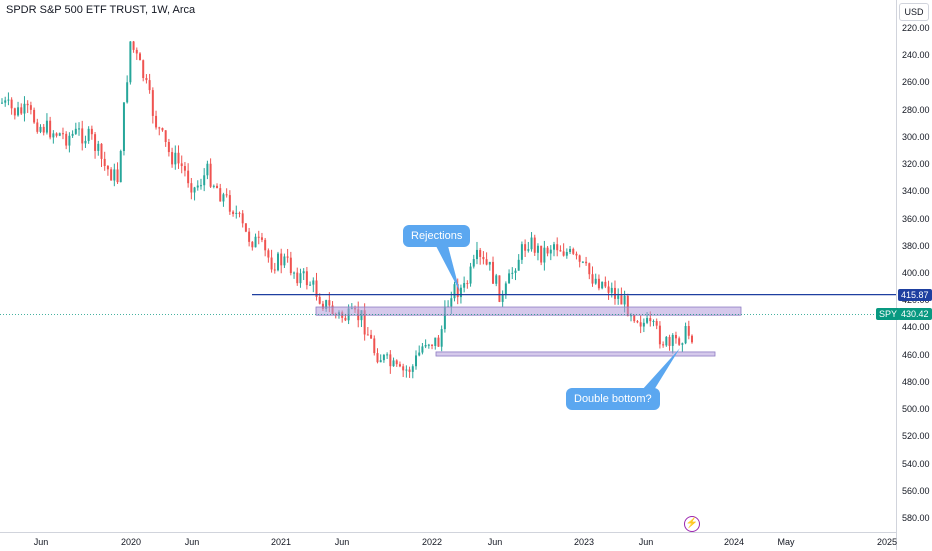 This screenshot has height=551, width=932. Describe the element at coordinates (916, 109) in the screenshot. I see `price-tick: 280.00` at that location.